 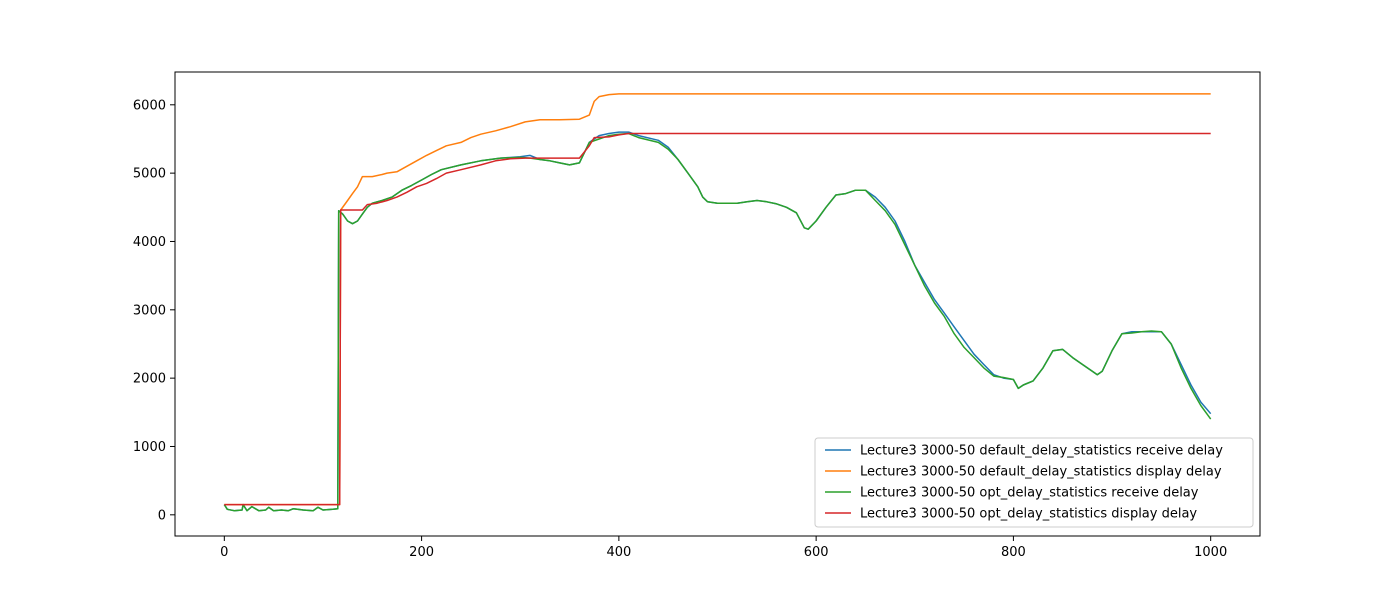 I want to click on x-tick-label: 0, so click(x=224, y=552).